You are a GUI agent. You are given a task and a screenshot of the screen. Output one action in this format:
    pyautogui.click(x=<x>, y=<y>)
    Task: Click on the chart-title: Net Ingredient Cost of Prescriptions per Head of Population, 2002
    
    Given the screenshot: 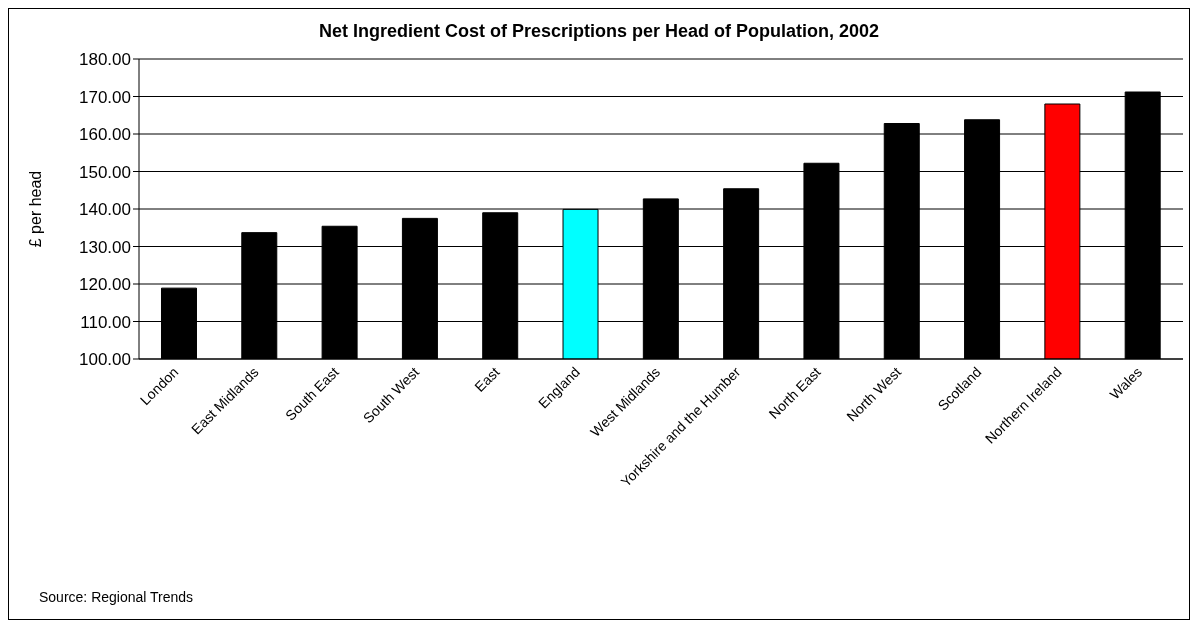 What is the action you would take?
    pyautogui.click(x=599, y=31)
    